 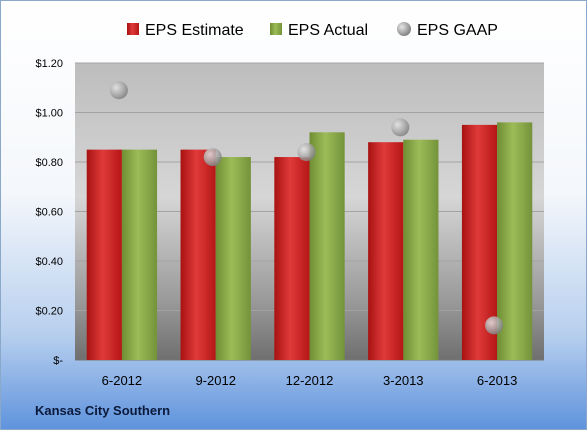 What do you see at coordinates (49, 163) in the screenshot?
I see `y-tick-label: $0.80` at bounding box center [49, 163].